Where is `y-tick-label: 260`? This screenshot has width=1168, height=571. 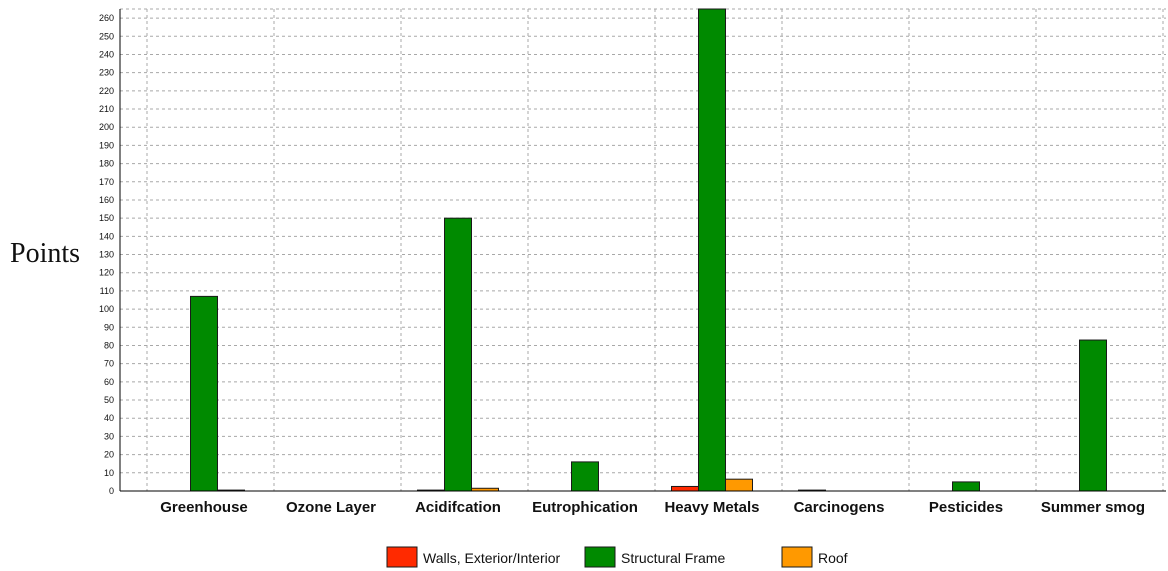
y-tick-label: 260 is located at coordinates (106, 18).